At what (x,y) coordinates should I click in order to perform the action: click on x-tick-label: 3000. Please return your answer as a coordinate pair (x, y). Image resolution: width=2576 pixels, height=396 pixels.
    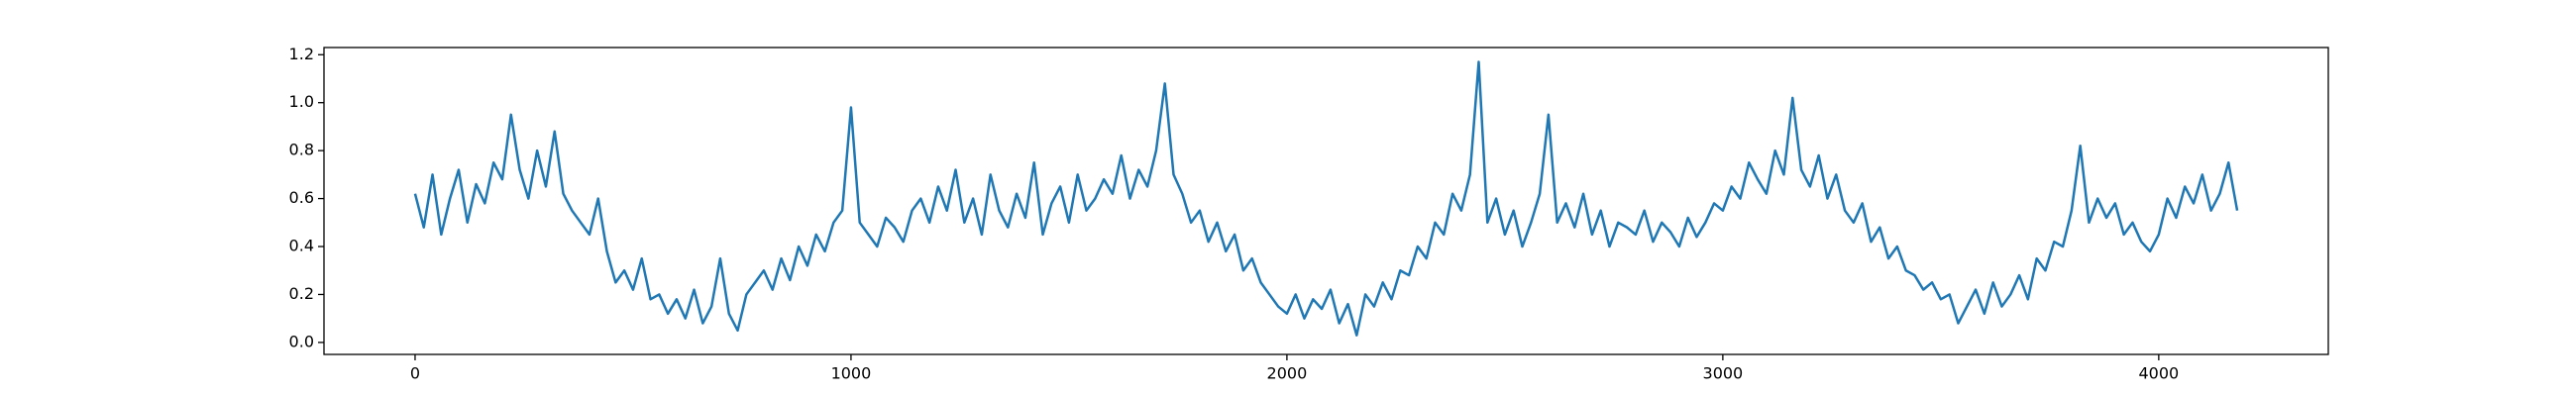
    Looking at the image, I should click on (1723, 374).